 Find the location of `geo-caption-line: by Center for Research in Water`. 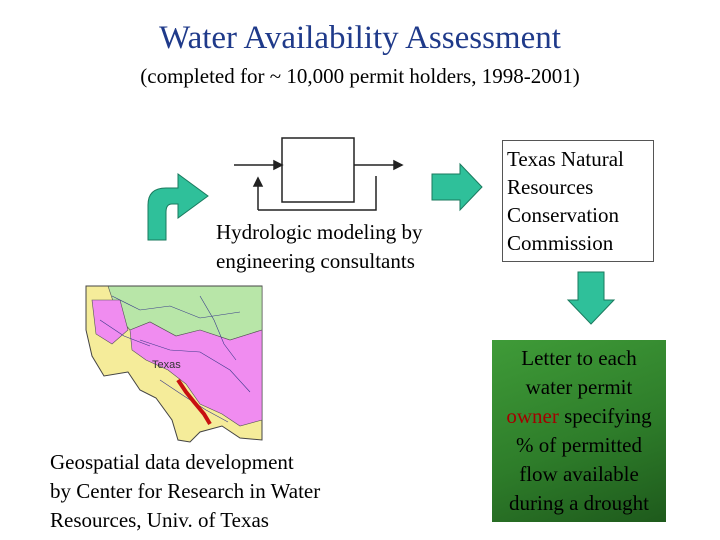

geo-caption-line: by Center for Research in Water is located at coordinates (185, 491).